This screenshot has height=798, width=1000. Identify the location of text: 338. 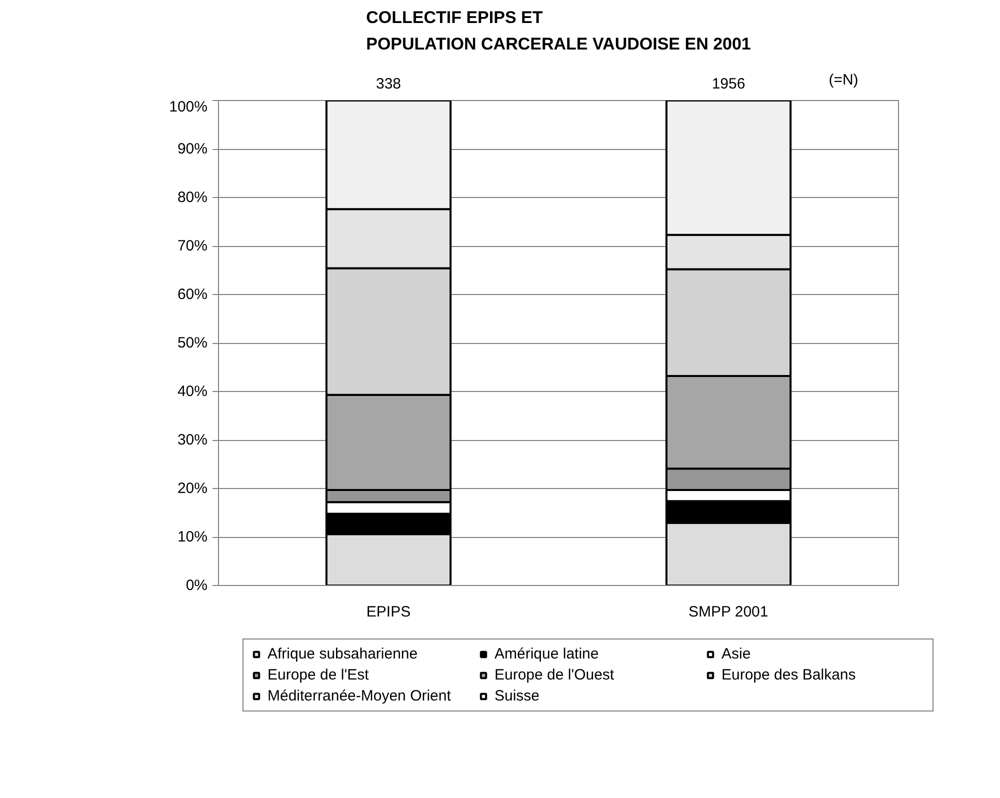
(389, 84).